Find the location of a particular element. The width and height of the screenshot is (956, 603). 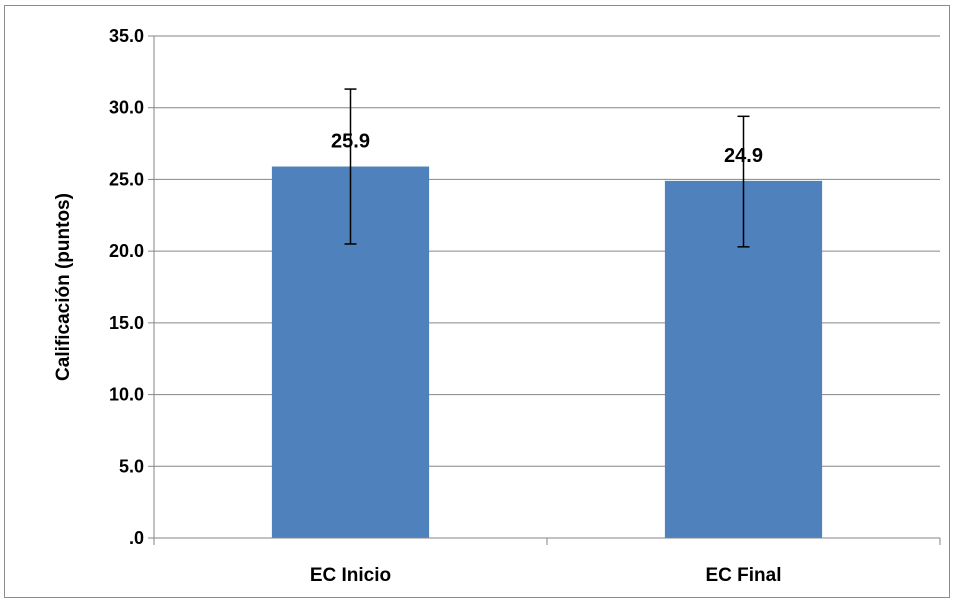

y-tick-label: .0 is located at coordinates (136, 538).